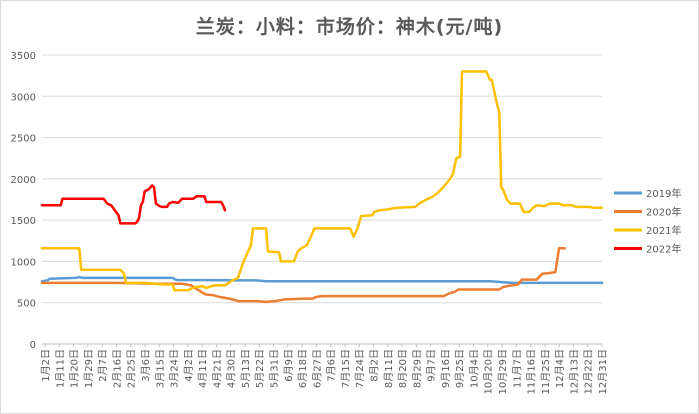 Image resolution: width=699 pixels, height=414 pixels. What do you see at coordinates (60, 368) in the screenshot?
I see `x-tick-label: 1月11日` at bounding box center [60, 368].